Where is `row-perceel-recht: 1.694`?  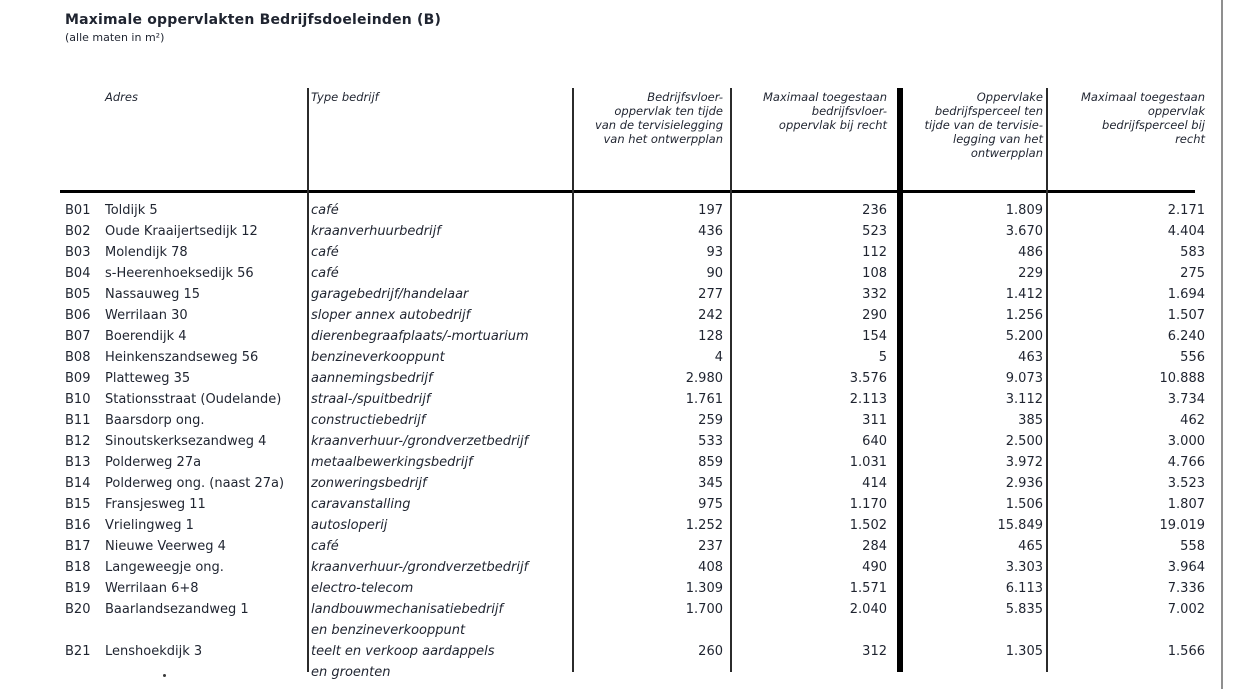 row-perceel-recht: 1.694 is located at coordinates (1186, 294).